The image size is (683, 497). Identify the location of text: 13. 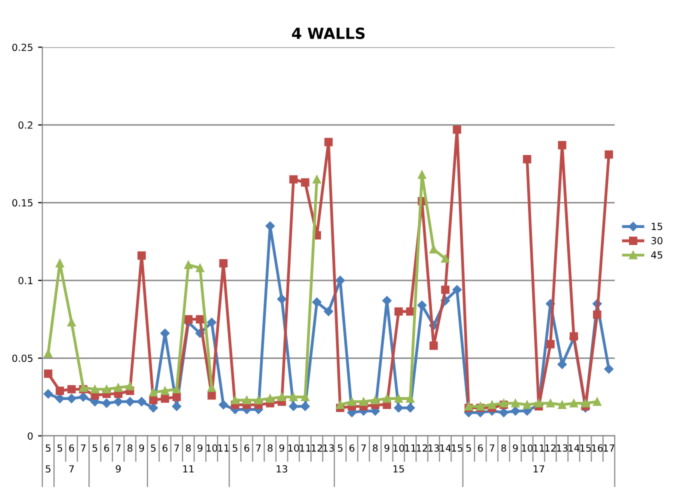
(282, 469).